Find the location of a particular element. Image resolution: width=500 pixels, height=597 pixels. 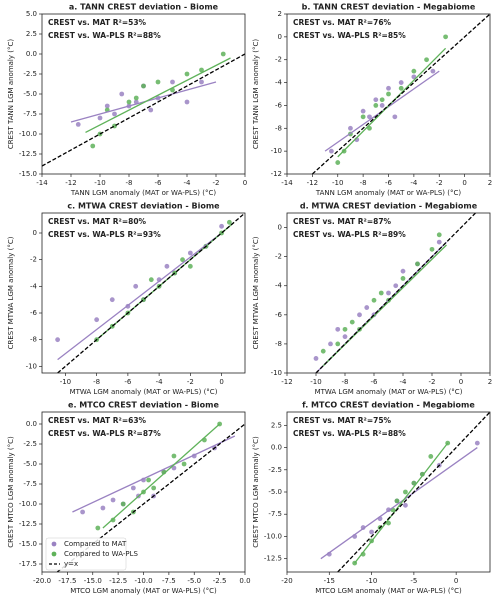

x-tick-label: -20.0 is located at coordinates (42, 581).